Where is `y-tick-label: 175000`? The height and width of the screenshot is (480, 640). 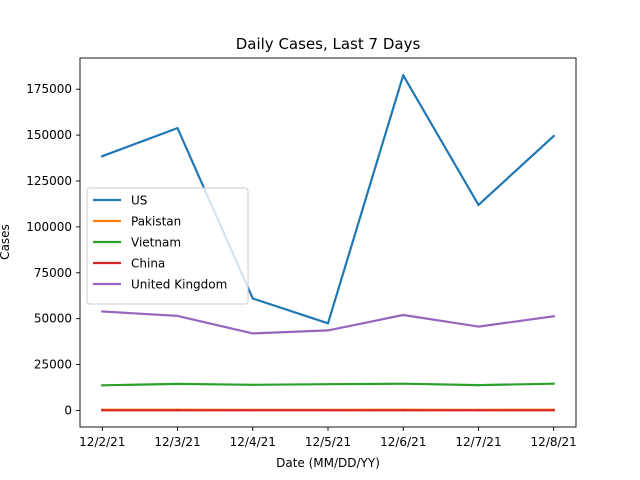 y-tick-label: 175000 is located at coordinates (49, 89).